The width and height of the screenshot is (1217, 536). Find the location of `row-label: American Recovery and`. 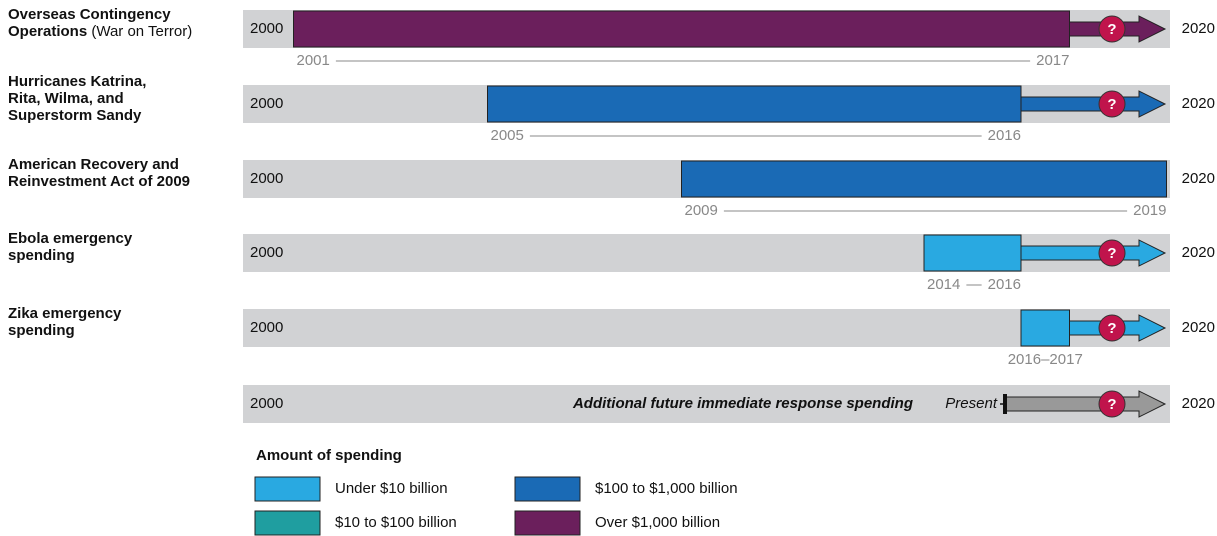

row-label: American Recovery and is located at coordinates (93, 164).